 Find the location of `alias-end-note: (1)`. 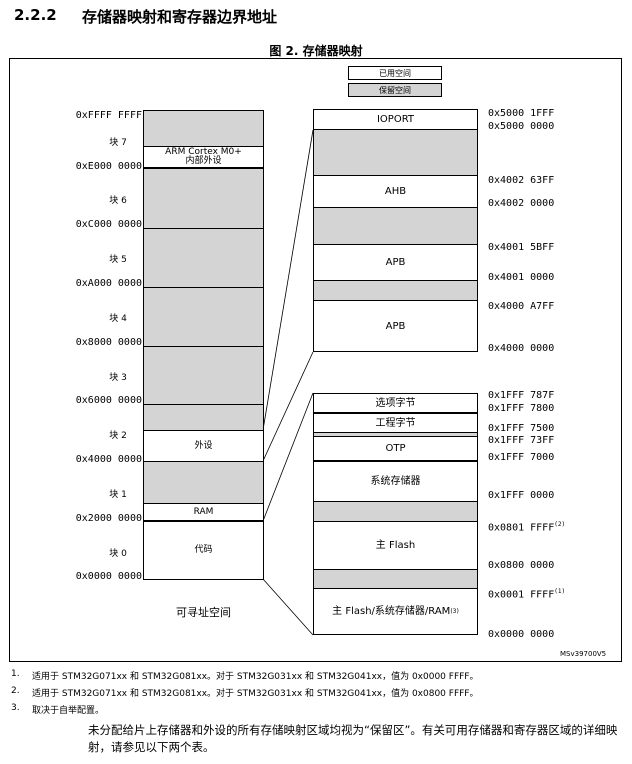

alias-end-note: (1) is located at coordinates (560, 591).